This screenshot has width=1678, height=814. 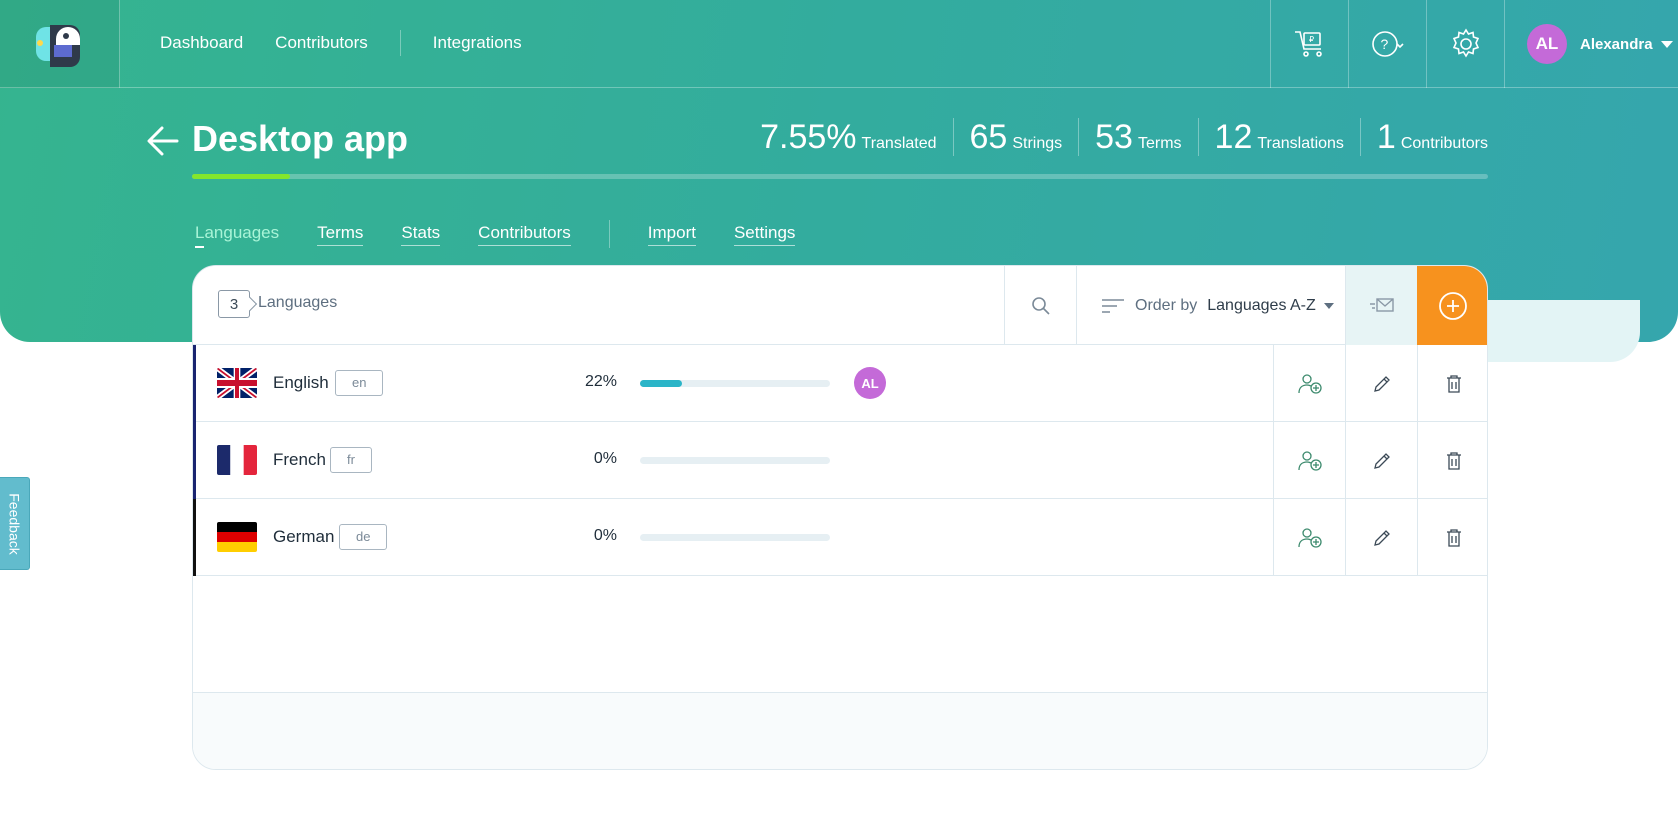 What do you see at coordinates (1113, 305) in the screenshot?
I see `sort-icon` at bounding box center [1113, 305].